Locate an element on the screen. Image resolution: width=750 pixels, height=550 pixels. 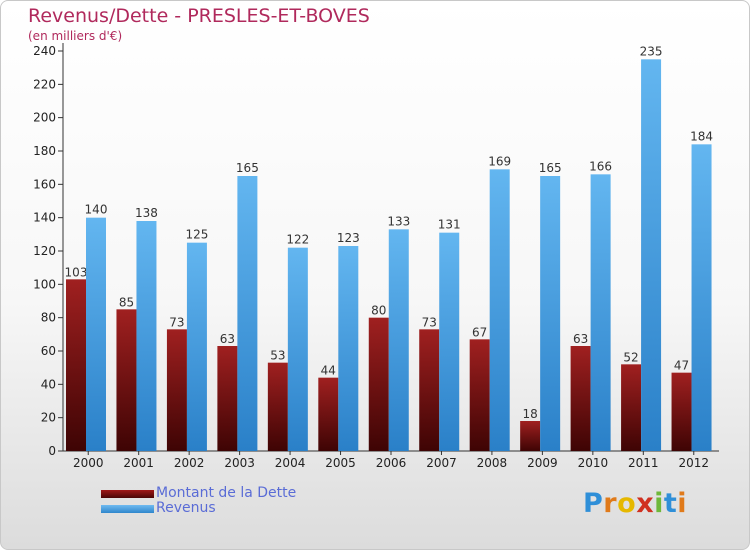
x-tick-label: 2001 is located at coordinates (138, 463).